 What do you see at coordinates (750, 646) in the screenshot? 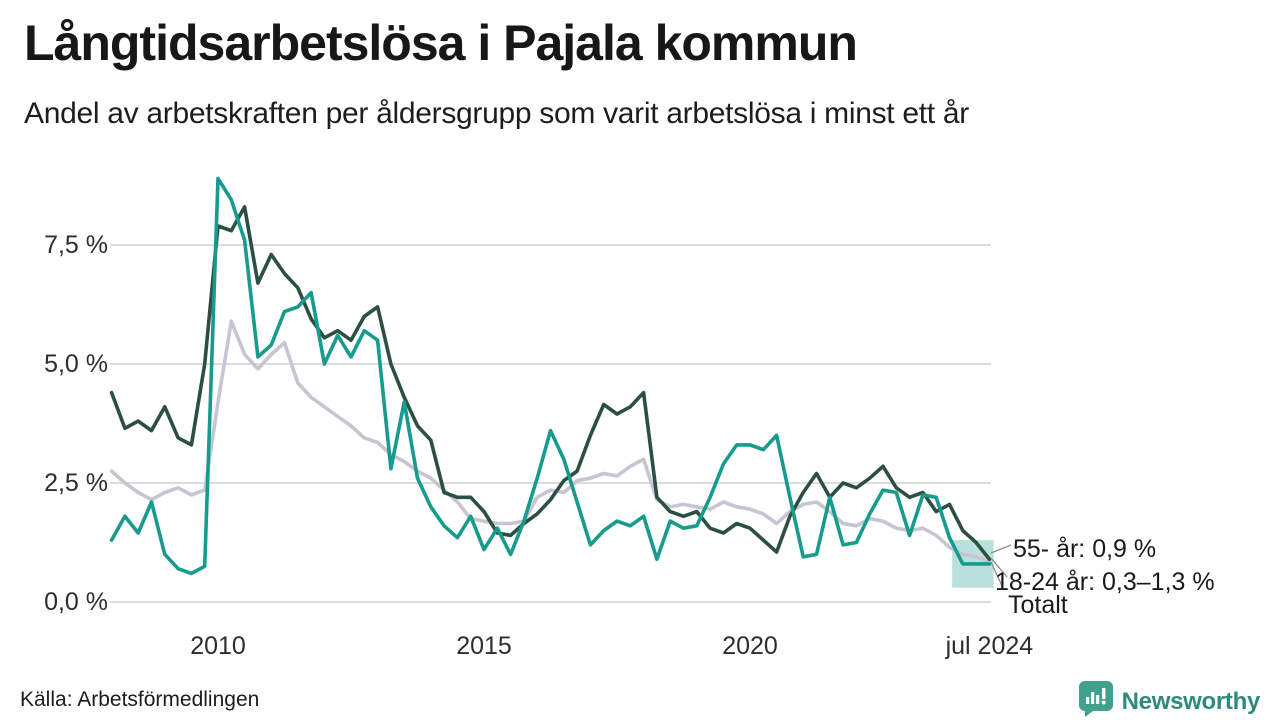
I see `x-tick-label: 2020` at bounding box center [750, 646].